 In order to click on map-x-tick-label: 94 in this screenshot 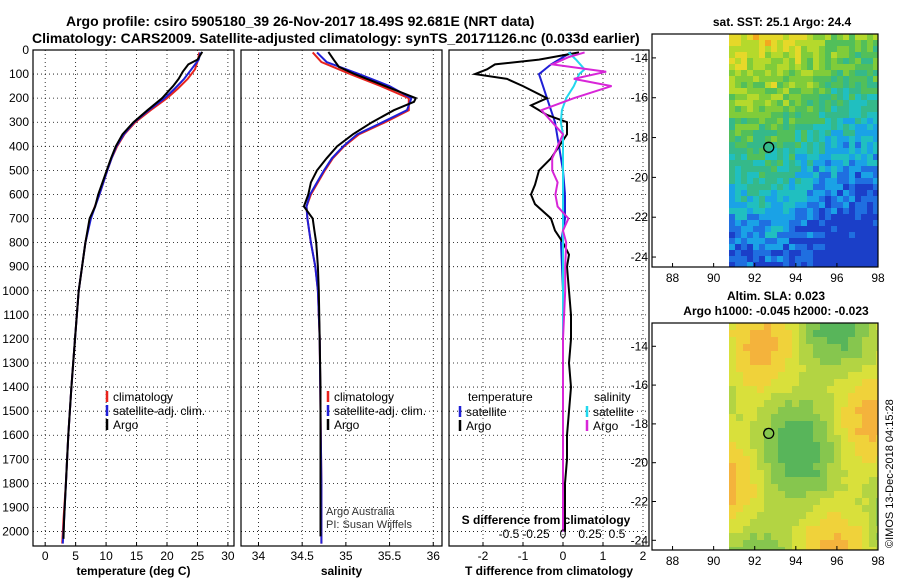, I will do `click(796, 278)`.